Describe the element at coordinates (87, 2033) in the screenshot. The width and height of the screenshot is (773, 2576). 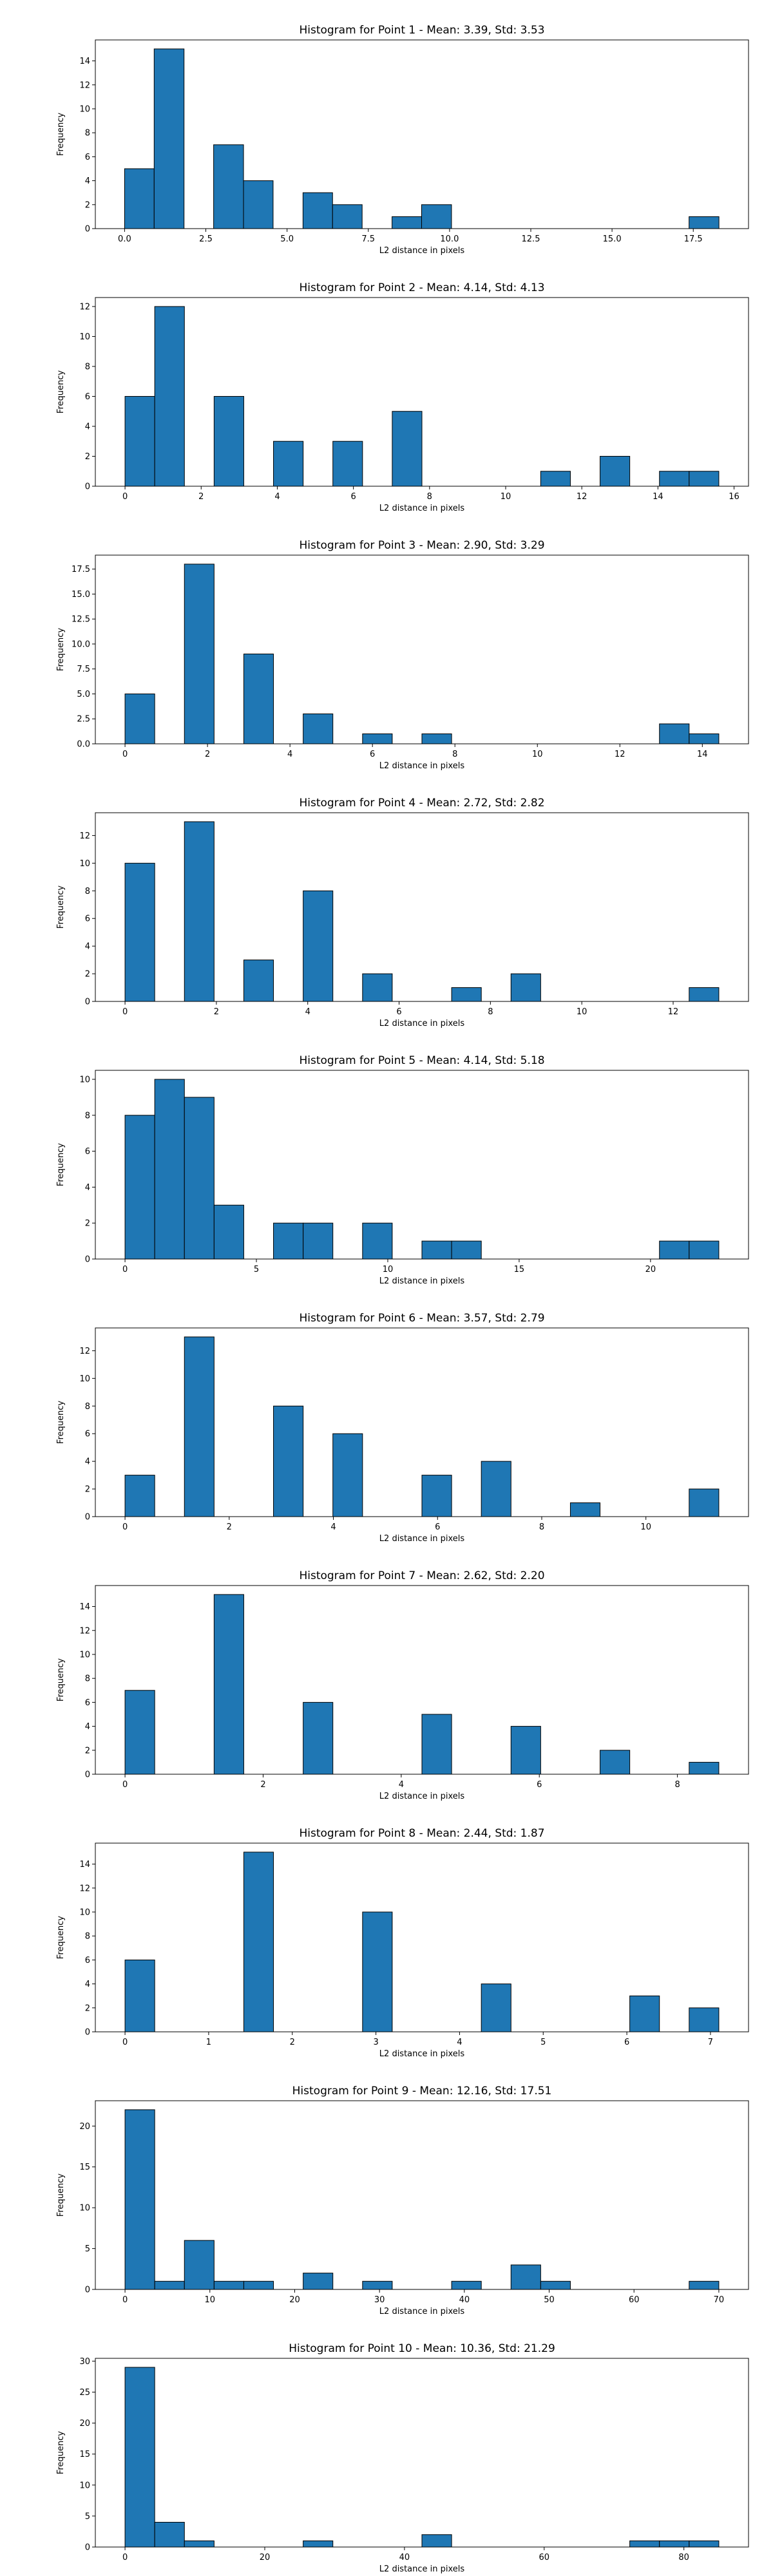
I see `y-tick-label: 0` at that location.